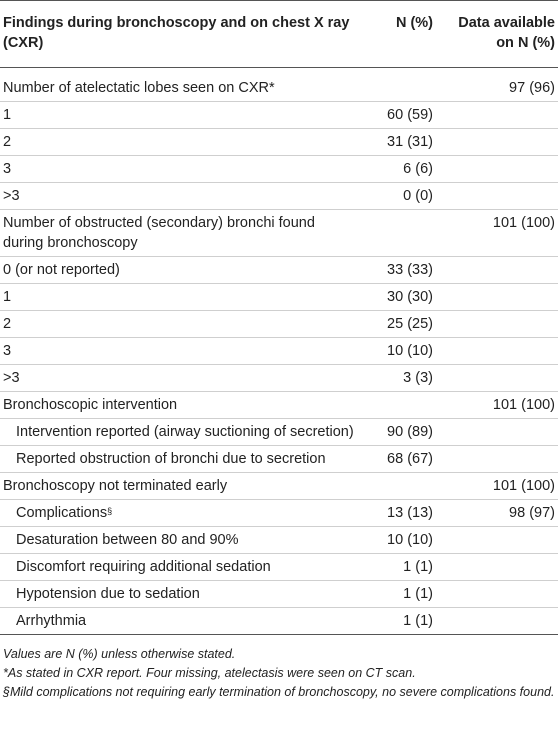 This screenshot has height=743, width=558. Describe the element at coordinates (179, 486) in the screenshot. I see `row-label: Bronchoscopy not terminated early` at that location.